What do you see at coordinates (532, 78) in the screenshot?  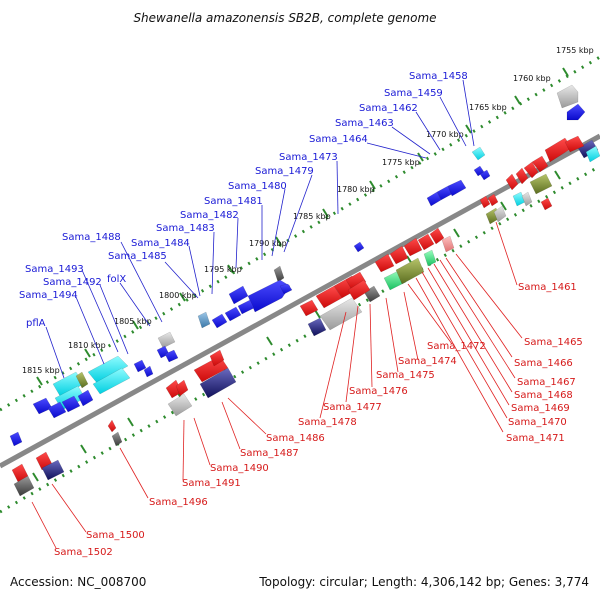 I see `scale-label: 1760 kbp` at bounding box center [532, 78].